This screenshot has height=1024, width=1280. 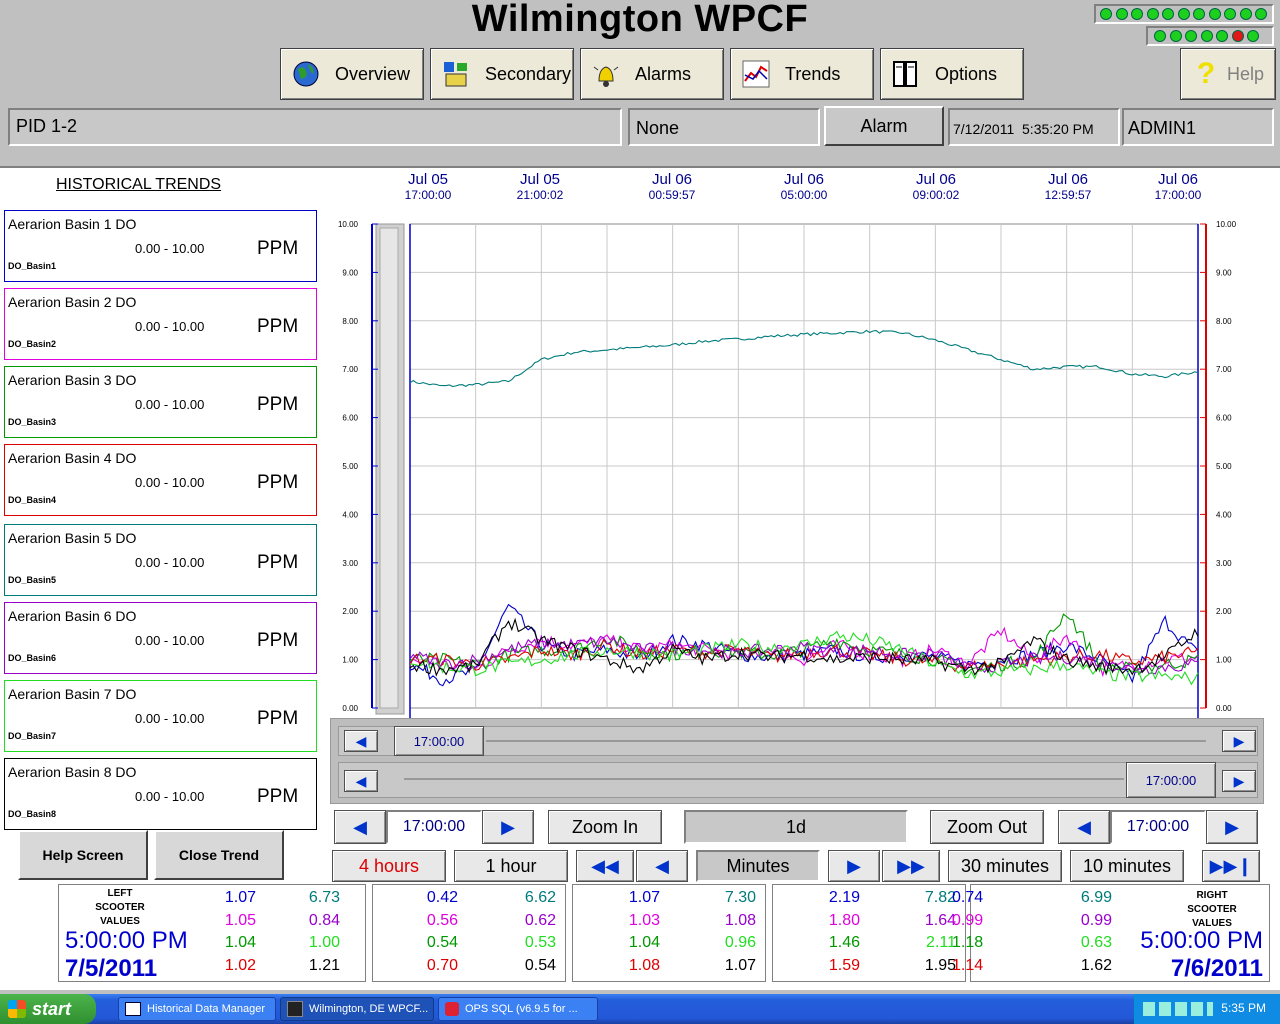 I want to click on right-scroll-forward-button: ▶, so click(x=1239, y=781).